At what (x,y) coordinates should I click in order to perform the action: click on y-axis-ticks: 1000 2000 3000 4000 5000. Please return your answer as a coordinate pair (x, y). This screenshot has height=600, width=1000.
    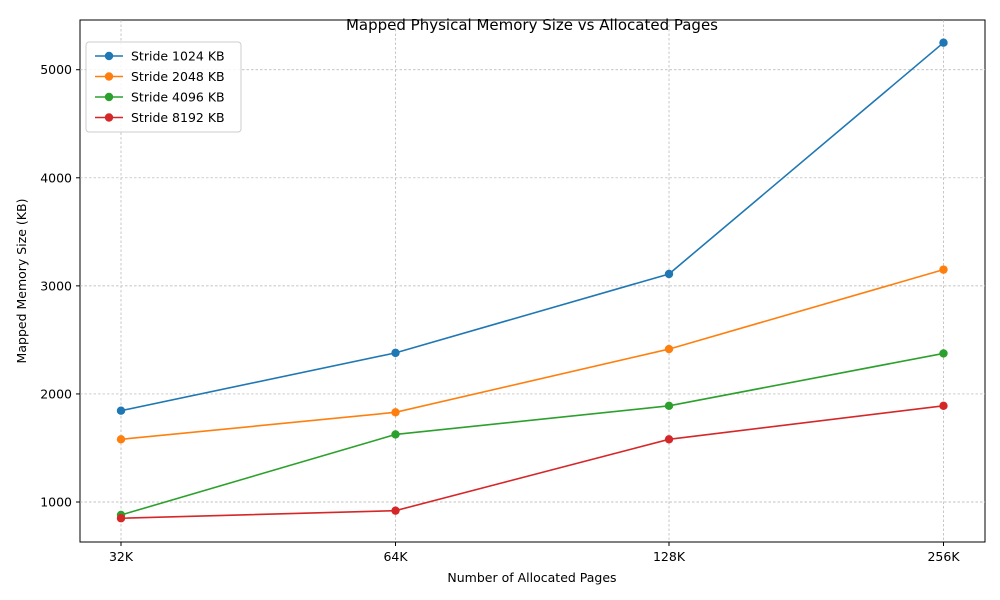
    Looking at the image, I should click on (60, 286).